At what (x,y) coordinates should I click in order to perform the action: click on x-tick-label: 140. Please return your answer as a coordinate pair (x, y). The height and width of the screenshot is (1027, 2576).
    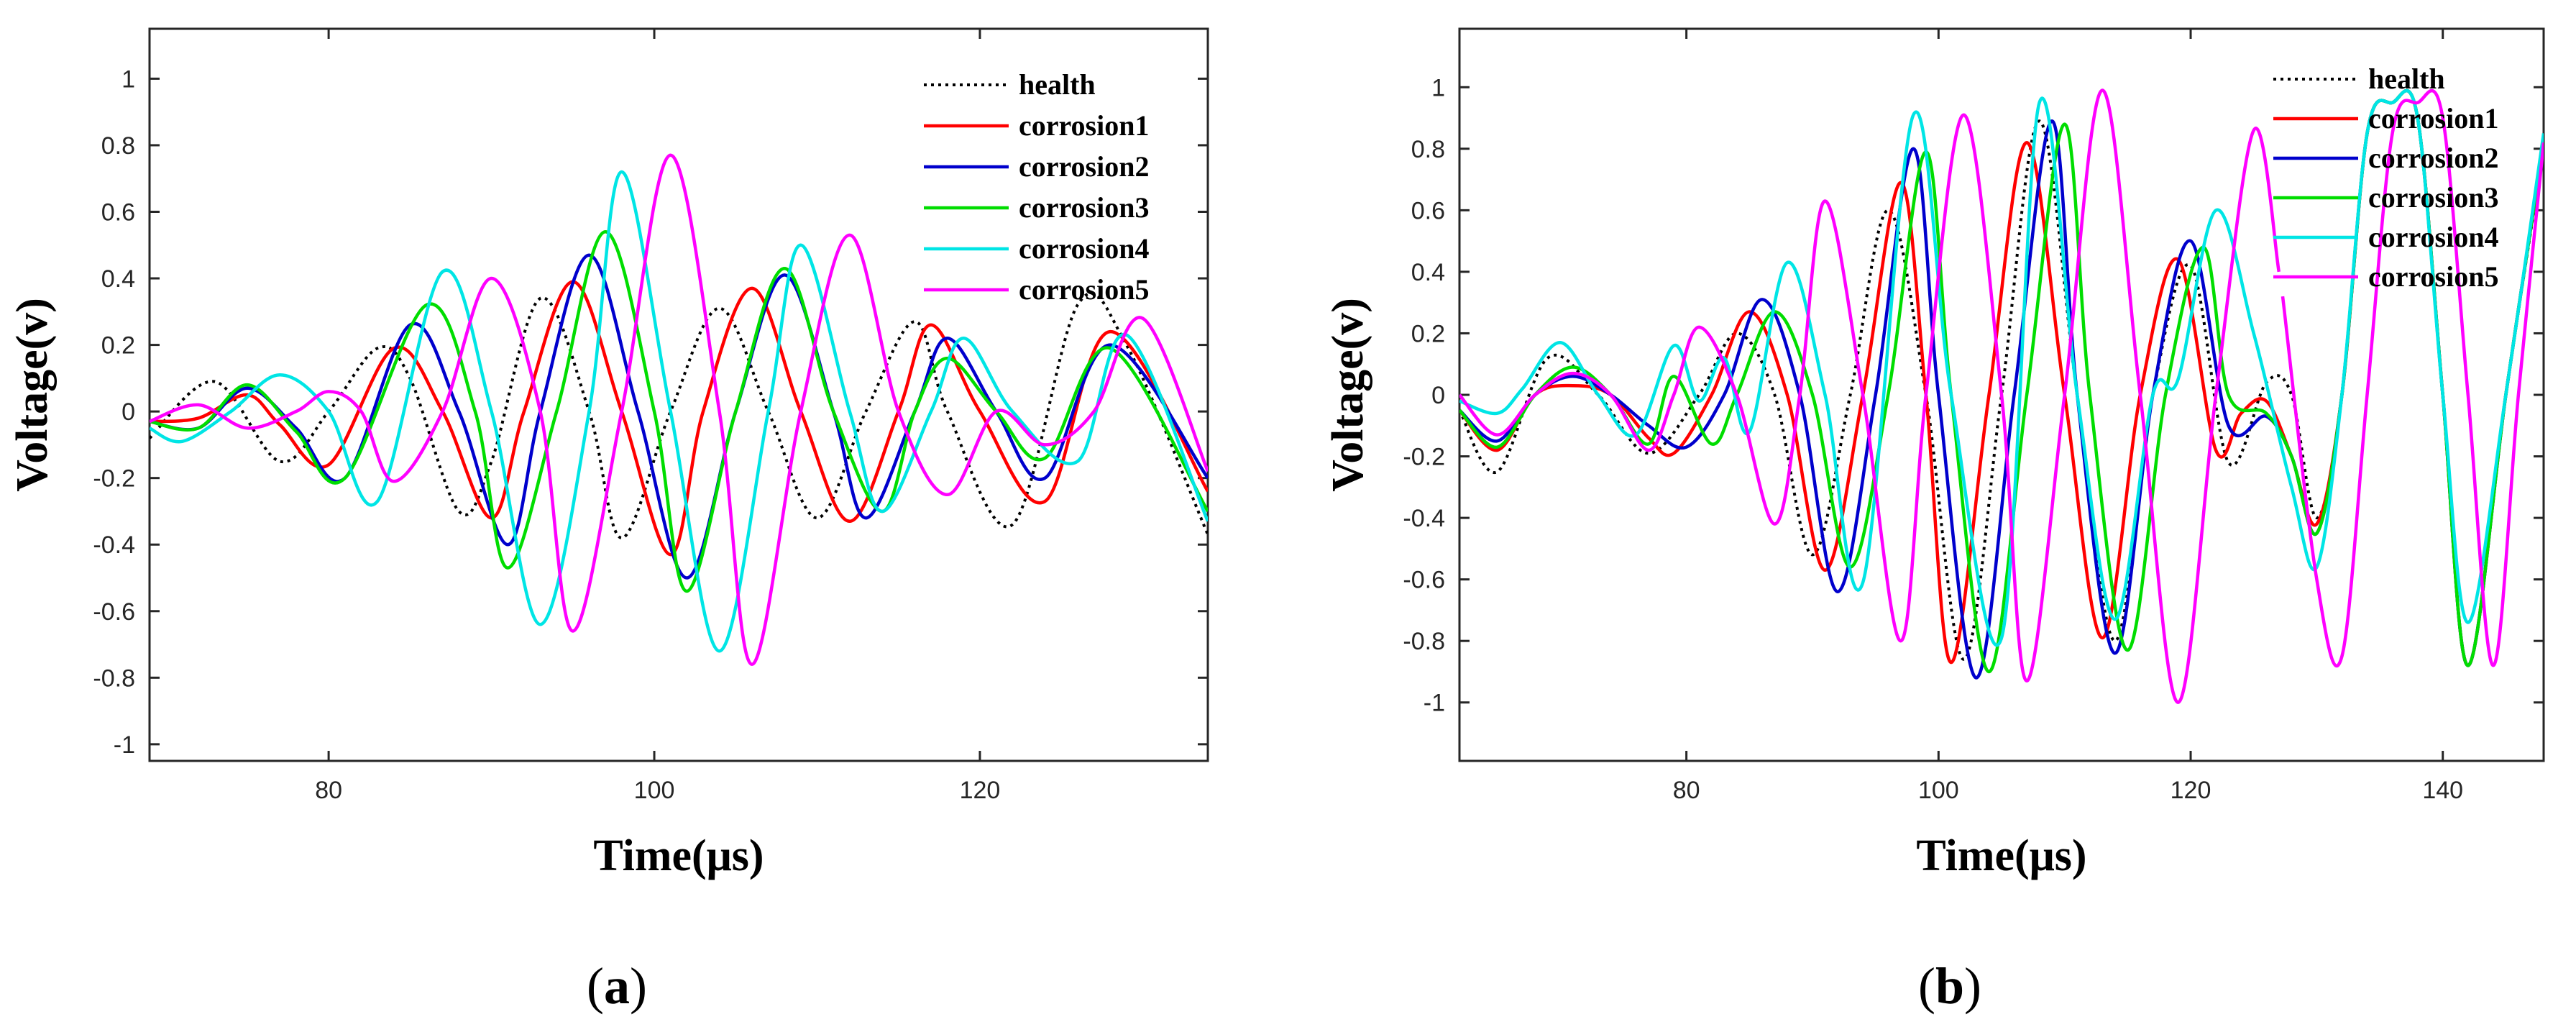
    Looking at the image, I should click on (2442, 790).